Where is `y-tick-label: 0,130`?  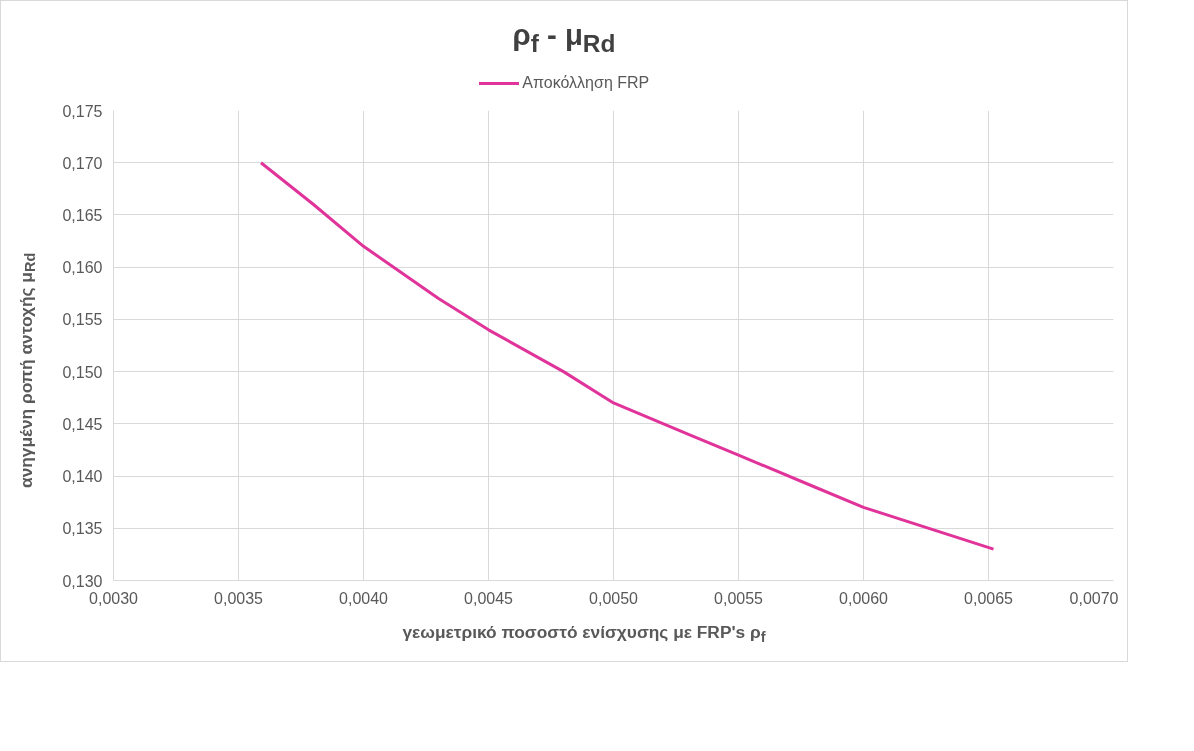 y-tick-label: 0,130 is located at coordinates (82, 581).